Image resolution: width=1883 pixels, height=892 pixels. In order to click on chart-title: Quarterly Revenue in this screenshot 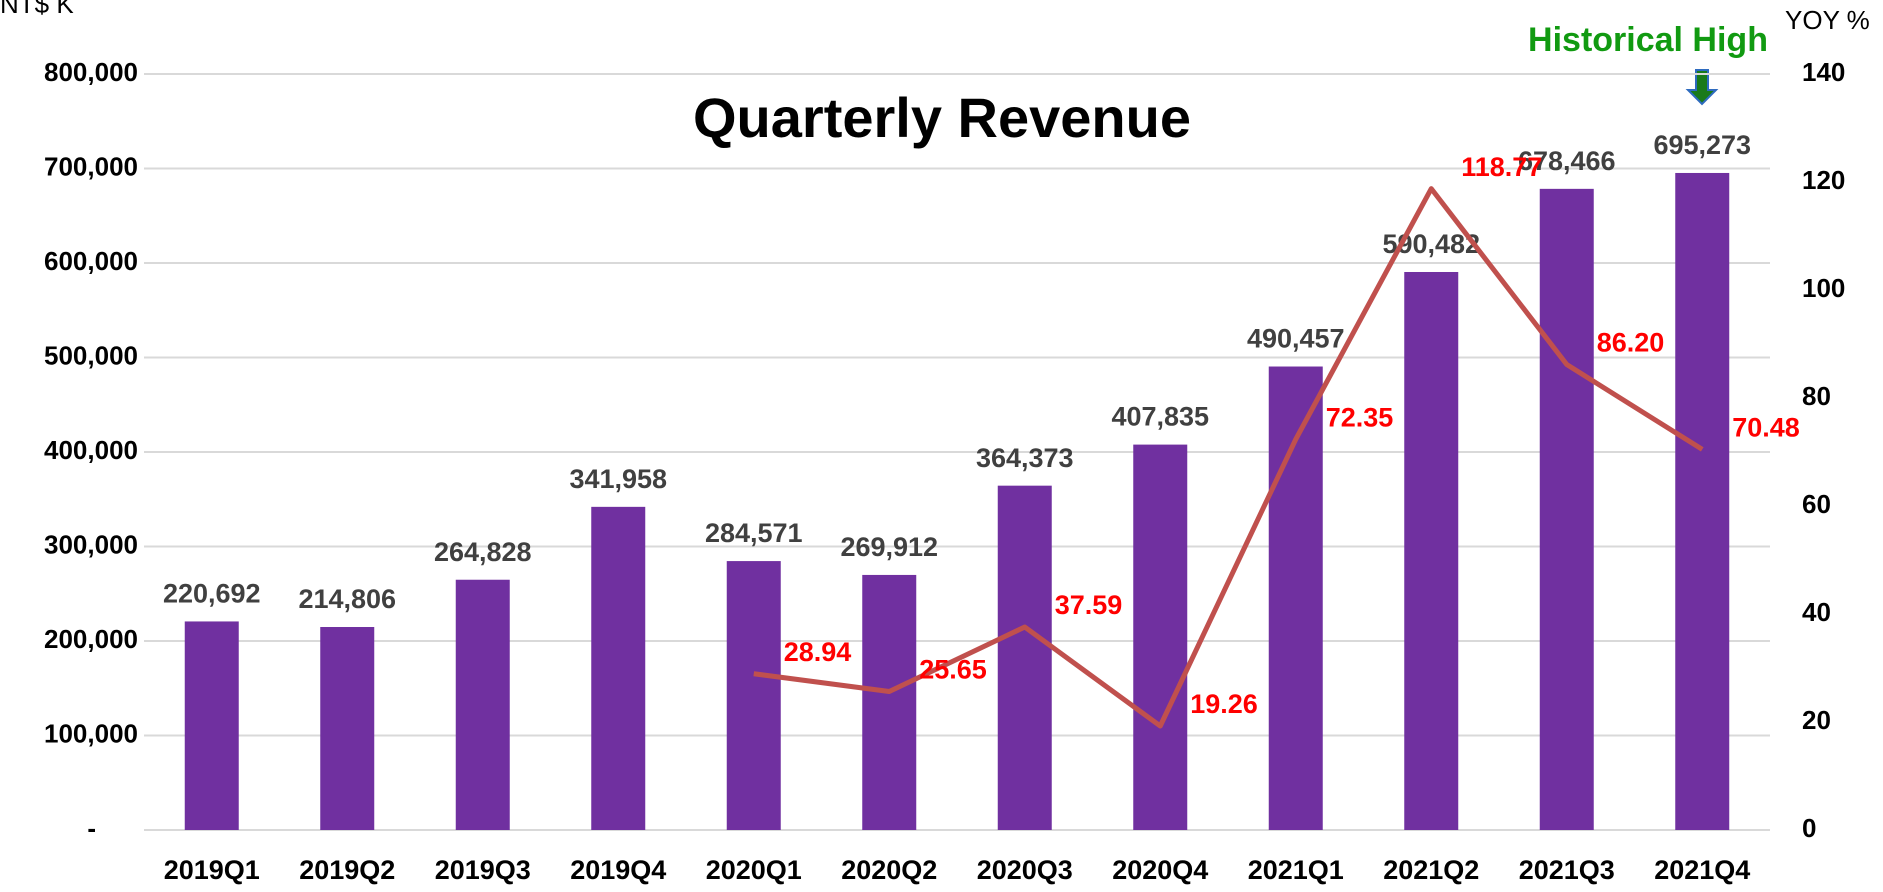, I will do `click(942, 117)`.